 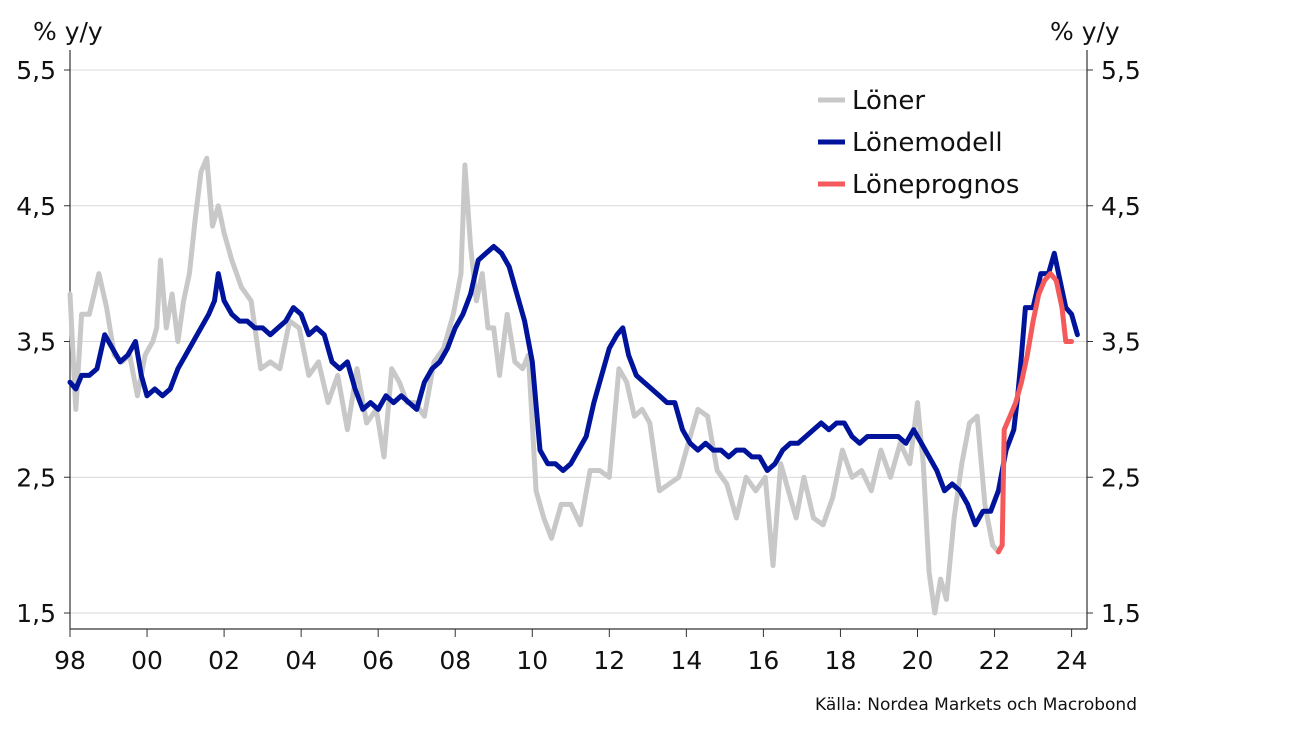 I want to click on x-tick-label: 24, so click(x=1072, y=660).